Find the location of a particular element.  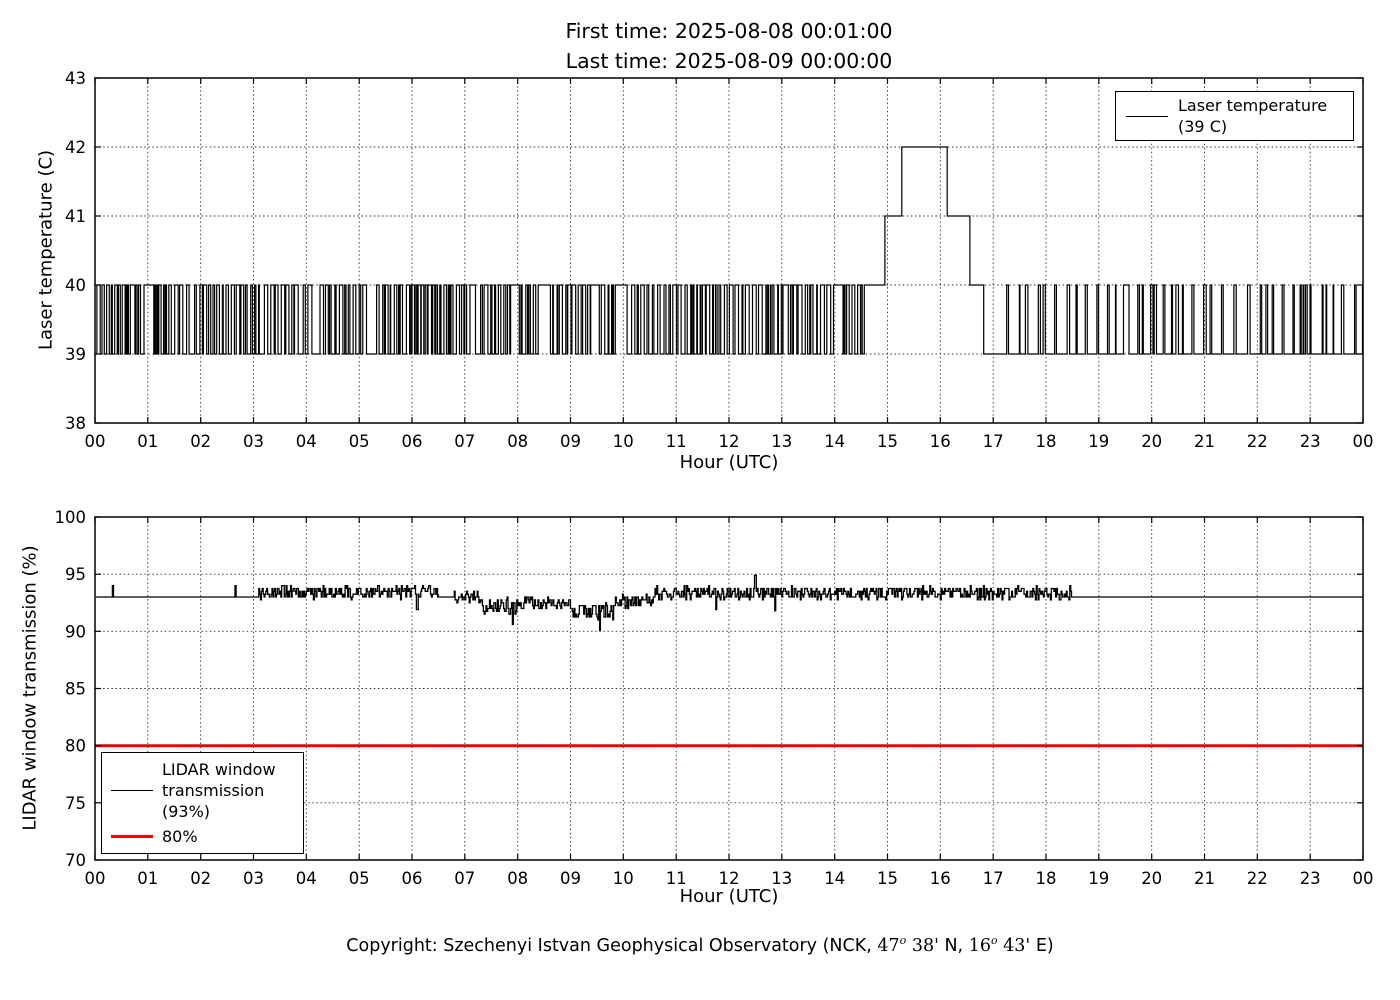

laser-legend-label-line2: (39 C) is located at coordinates (1203, 126).